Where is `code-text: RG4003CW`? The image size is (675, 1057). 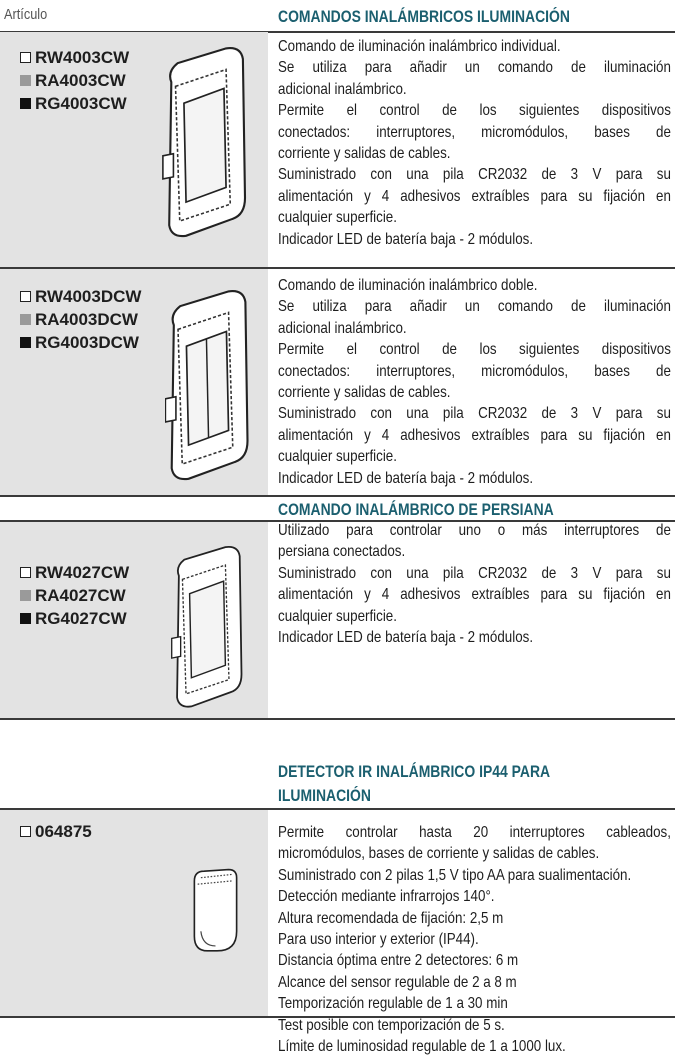
code-text: RG4003CW is located at coordinates (81, 103).